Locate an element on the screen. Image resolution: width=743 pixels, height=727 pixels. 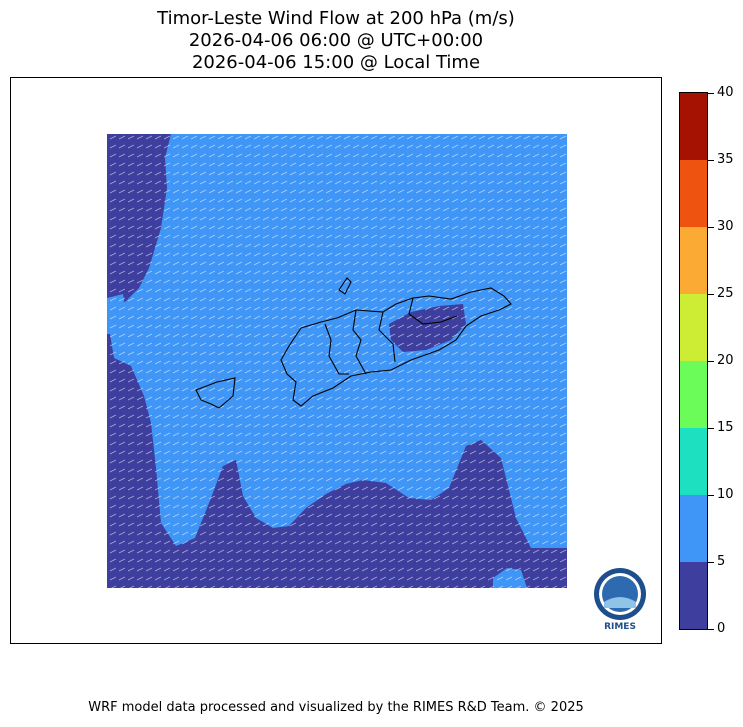
colorbar-tick-label: 15 is located at coordinates (725, 427).